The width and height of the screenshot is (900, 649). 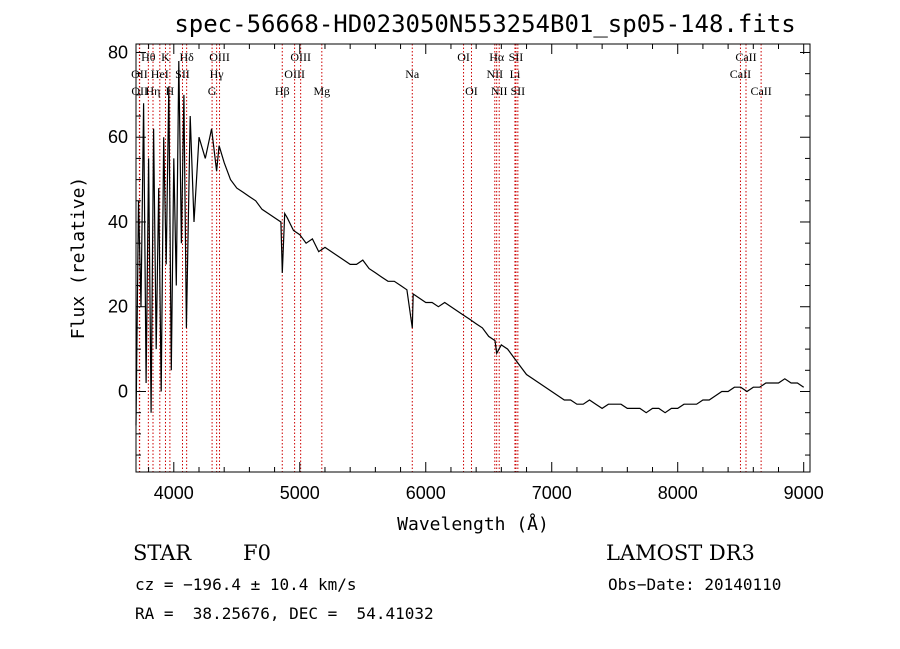 I want to click on spectral-line-label: Hγ, so click(x=217, y=74).